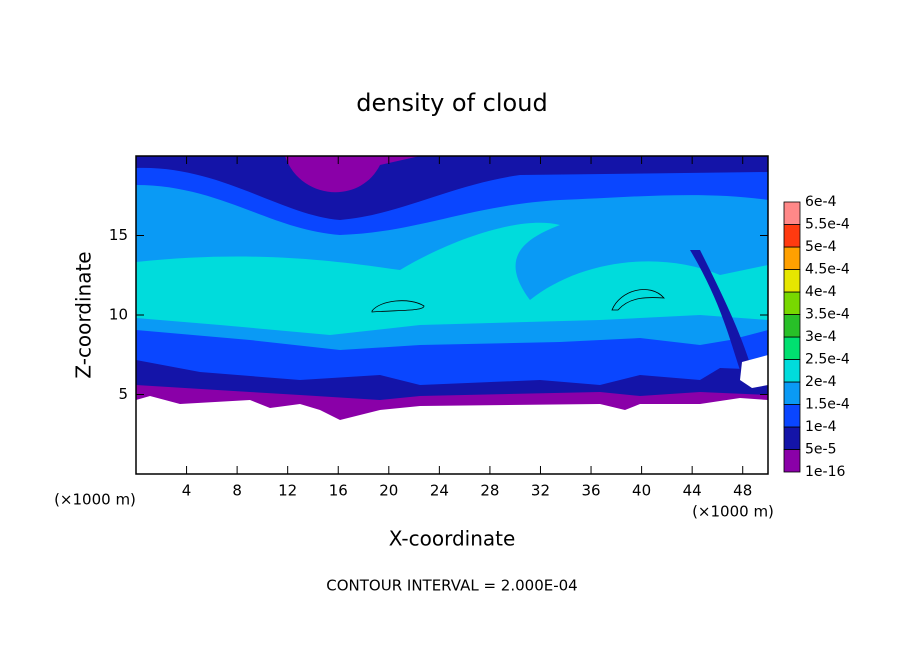 The image size is (904, 654). What do you see at coordinates (821, 427) in the screenshot?
I see `colorbar-label: 1e-4` at bounding box center [821, 427].